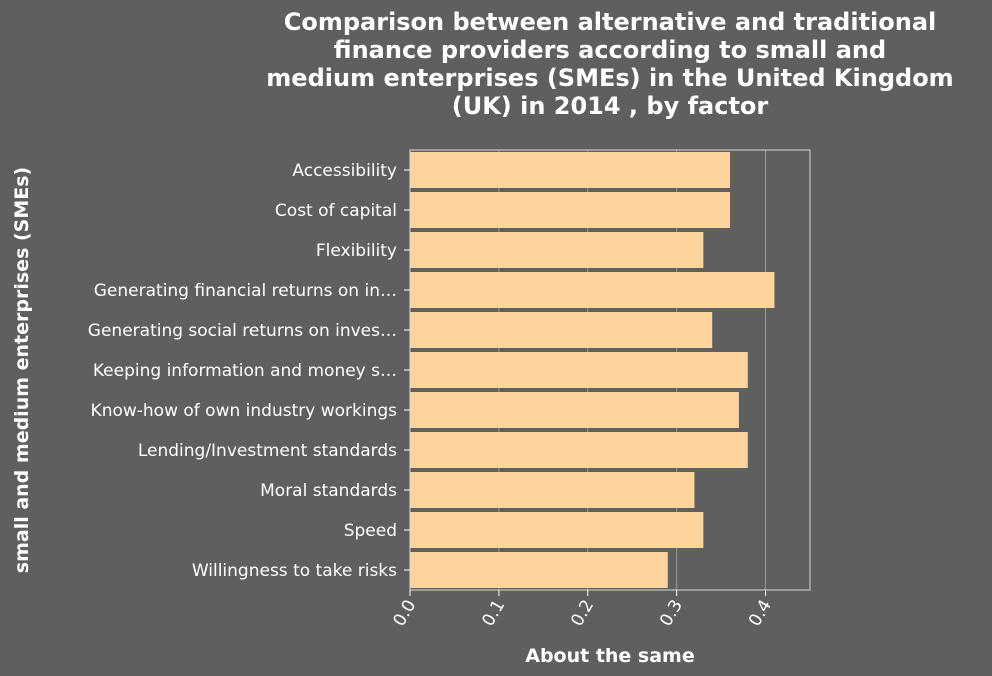  Describe the element at coordinates (356, 251) in the screenshot. I see `y-tick-label-2: Flexibility` at that location.